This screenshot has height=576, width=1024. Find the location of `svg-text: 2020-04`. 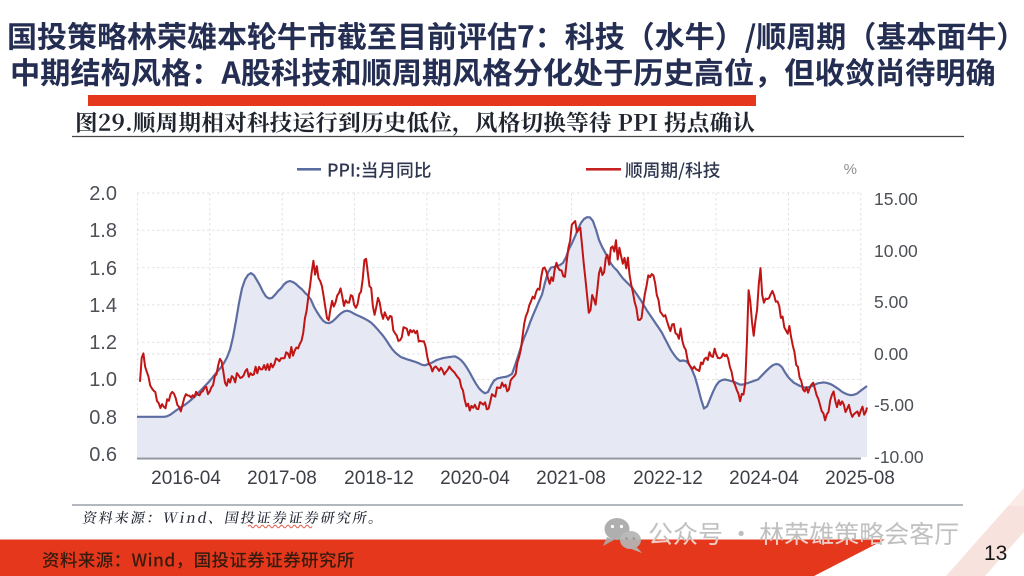

svg-text: 2020-04 is located at coordinates (475, 478).